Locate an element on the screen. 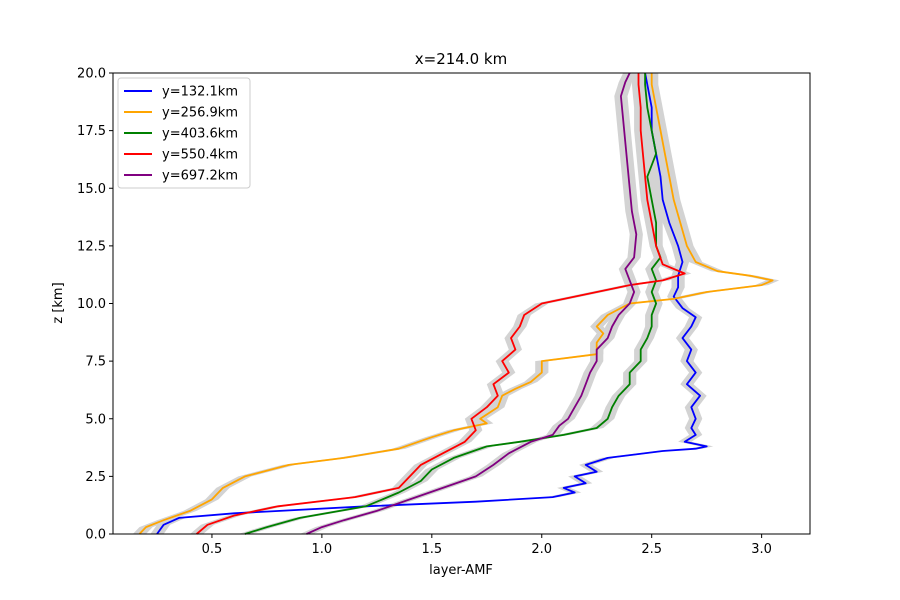 The image size is (900, 600). y-tick-label: 17.5 is located at coordinates (91, 131).